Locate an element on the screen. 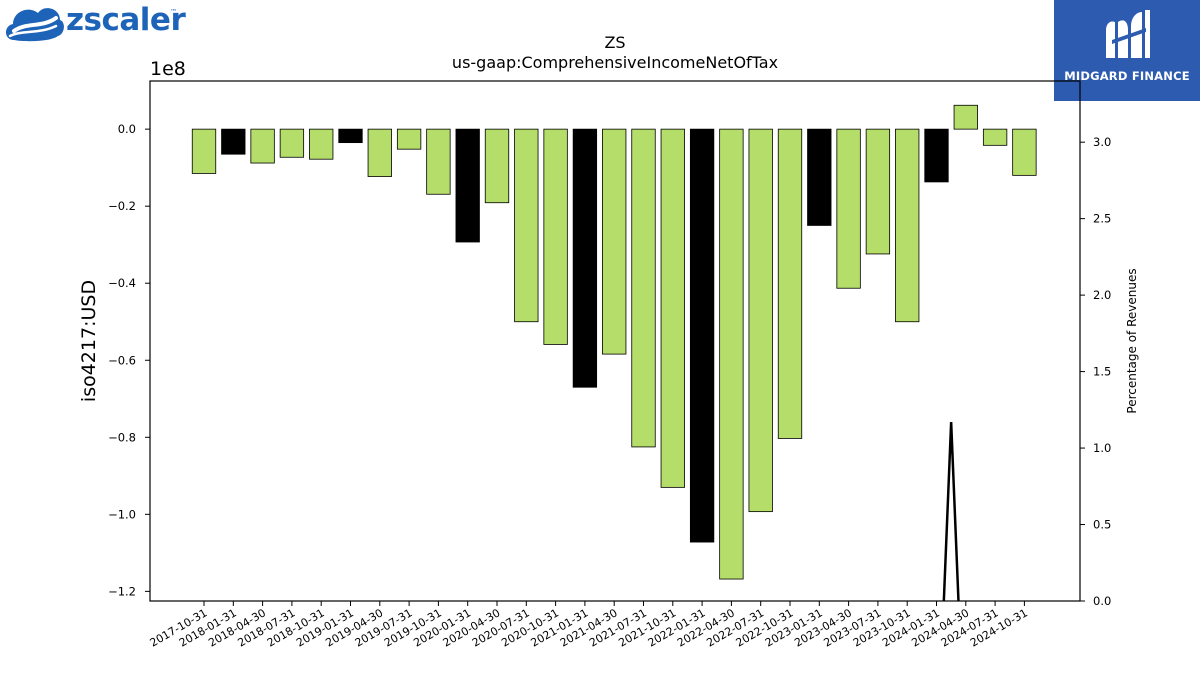  chart-subtitle: us-gaap:ComprehensiveIncomeNetOfTax is located at coordinates (615, 62).